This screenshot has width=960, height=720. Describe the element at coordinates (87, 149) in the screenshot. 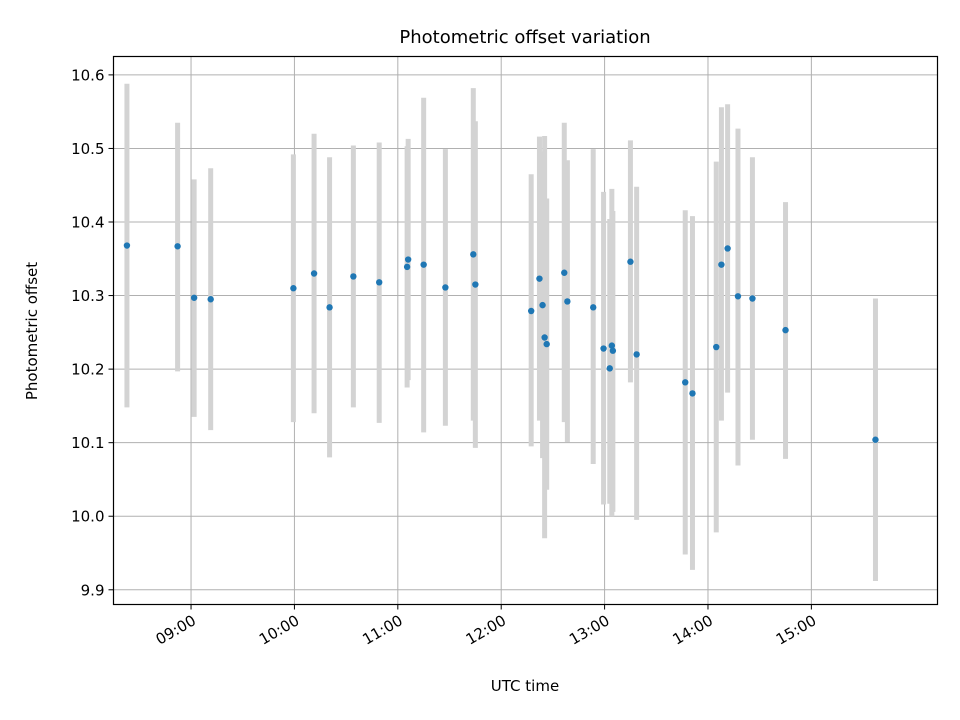

I see `y-tick-label: 10.5` at that location.